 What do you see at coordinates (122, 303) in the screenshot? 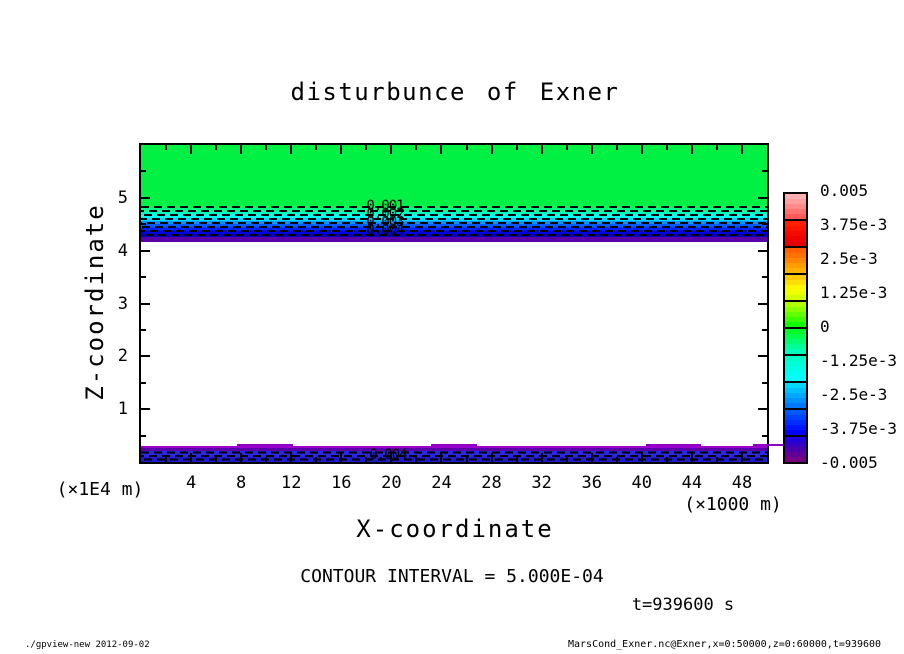
I see `y-tick-label: 3` at bounding box center [122, 303].